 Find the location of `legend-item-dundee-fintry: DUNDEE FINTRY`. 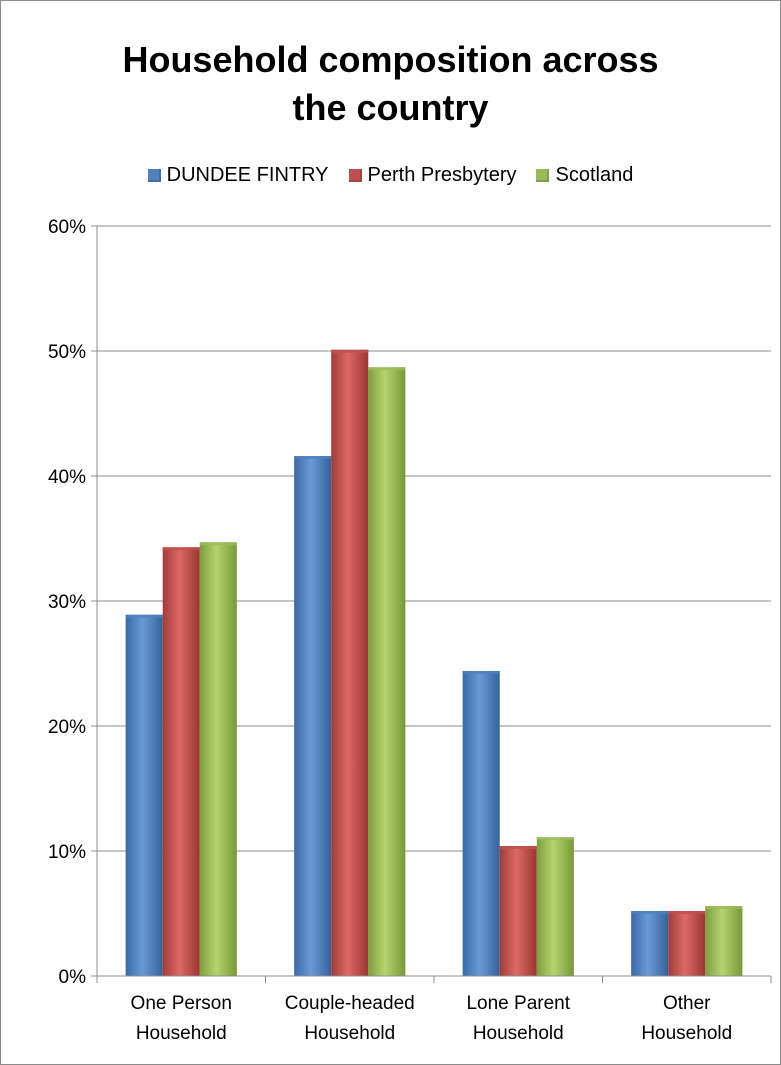

legend-item-dundee-fintry: DUNDEE FINTRY is located at coordinates (238, 175).